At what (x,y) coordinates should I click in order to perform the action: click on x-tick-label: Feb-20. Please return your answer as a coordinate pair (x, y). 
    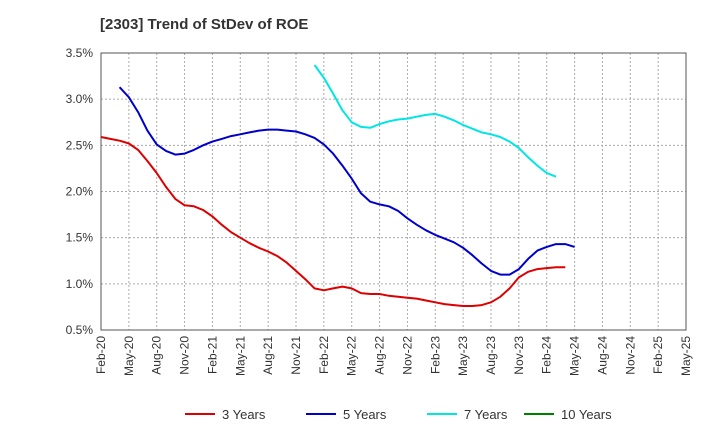
    Looking at the image, I should click on (101, 355).